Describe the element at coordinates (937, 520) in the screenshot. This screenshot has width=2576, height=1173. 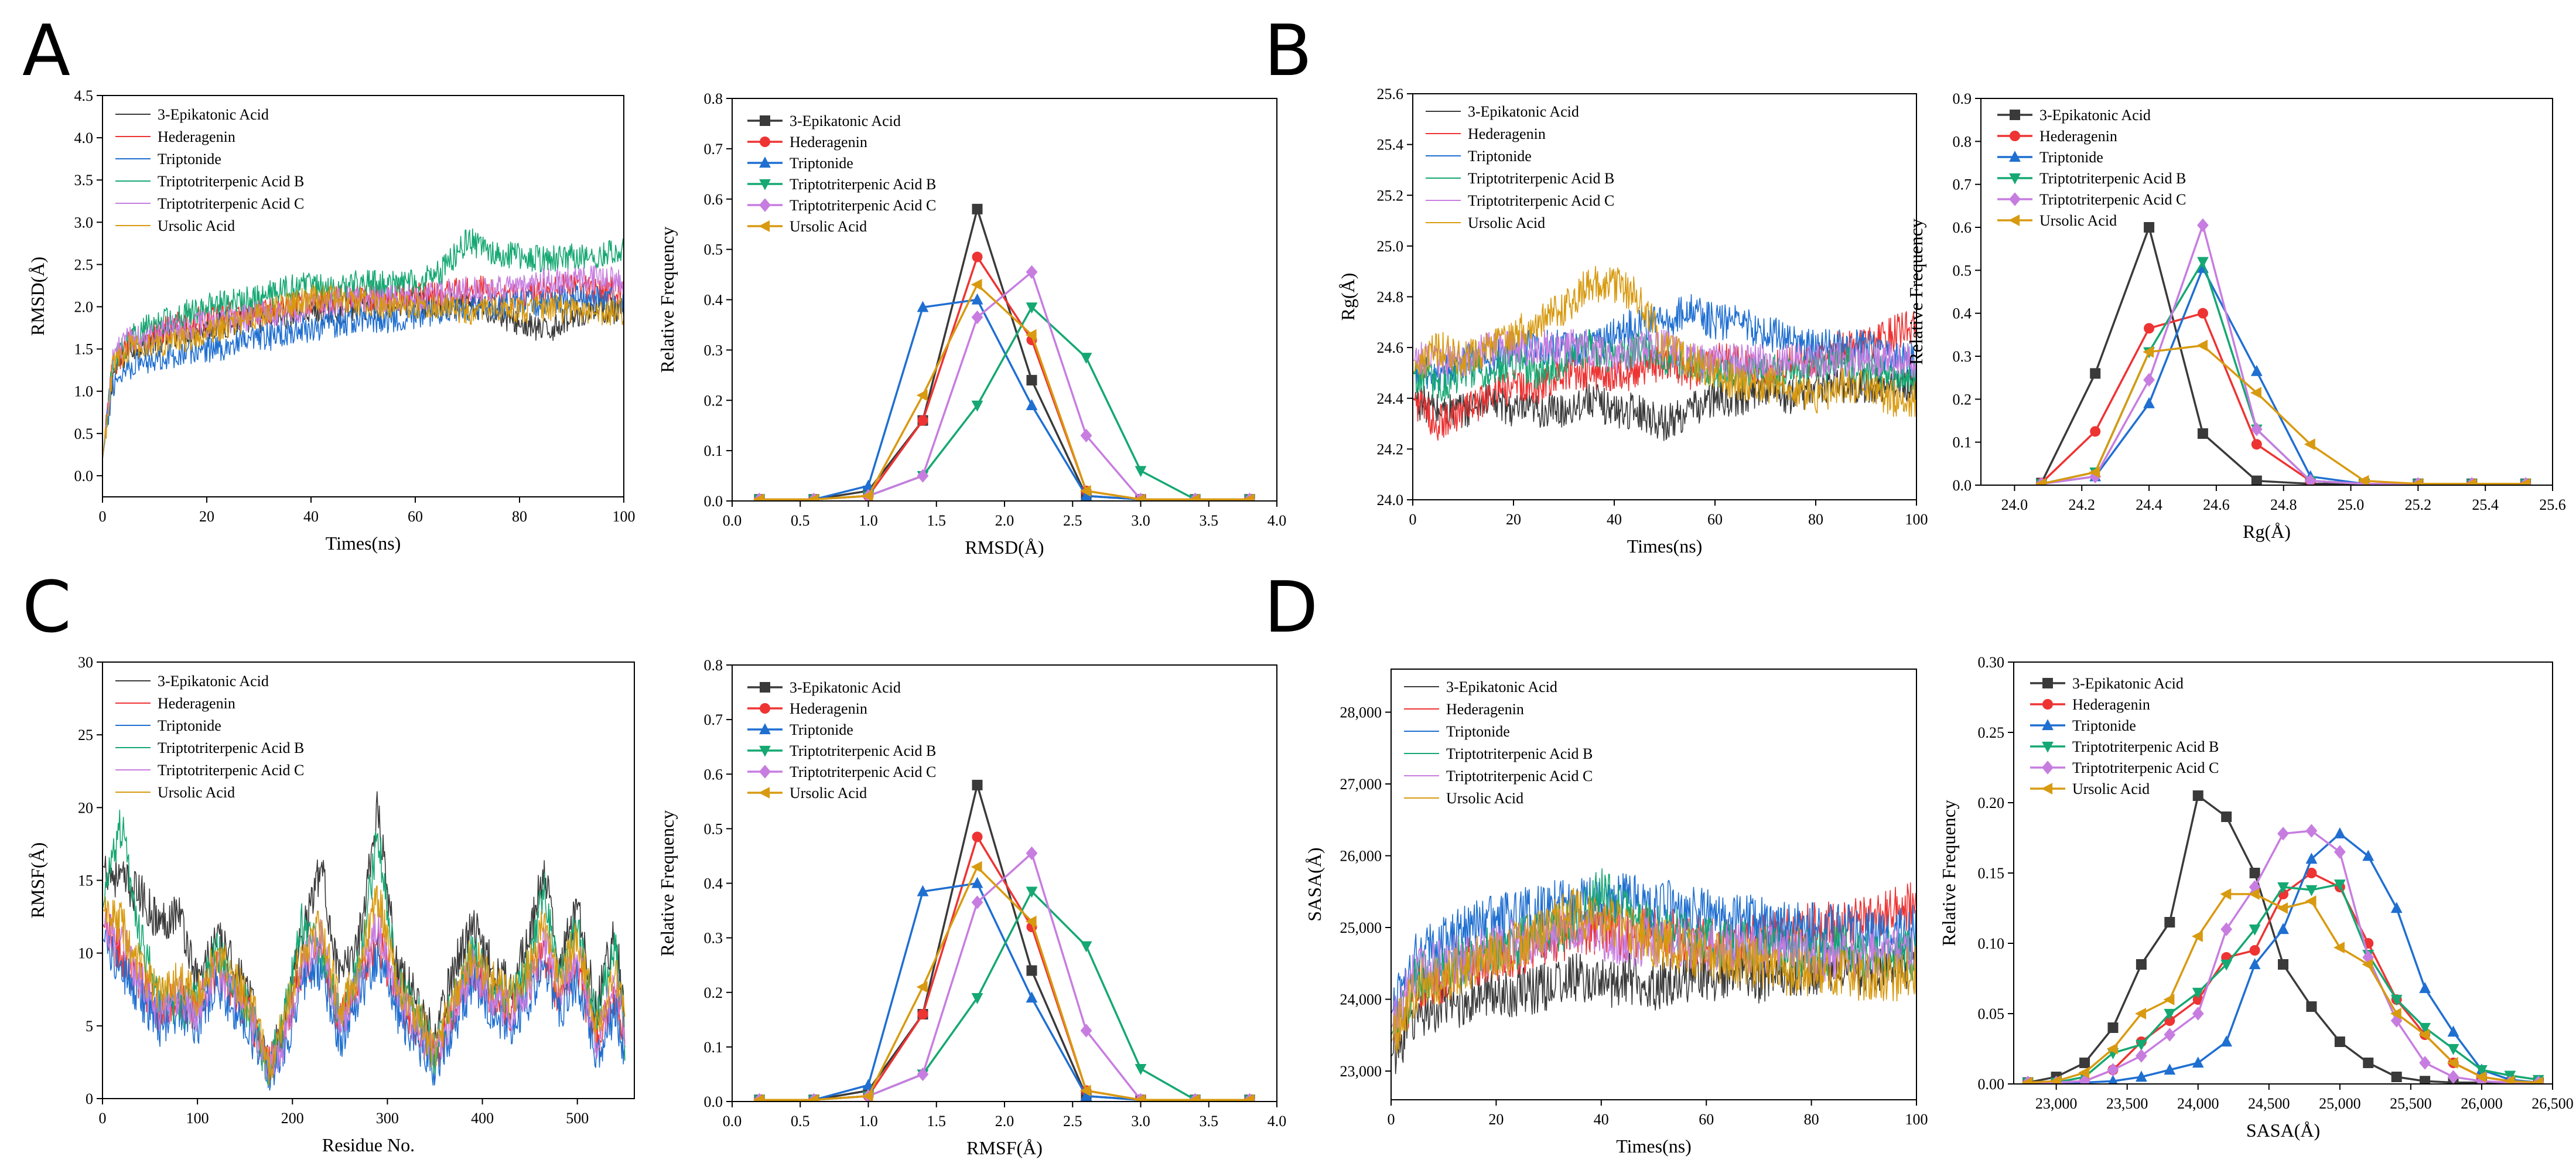
I see `x-tick-label: 1.5` at that location.